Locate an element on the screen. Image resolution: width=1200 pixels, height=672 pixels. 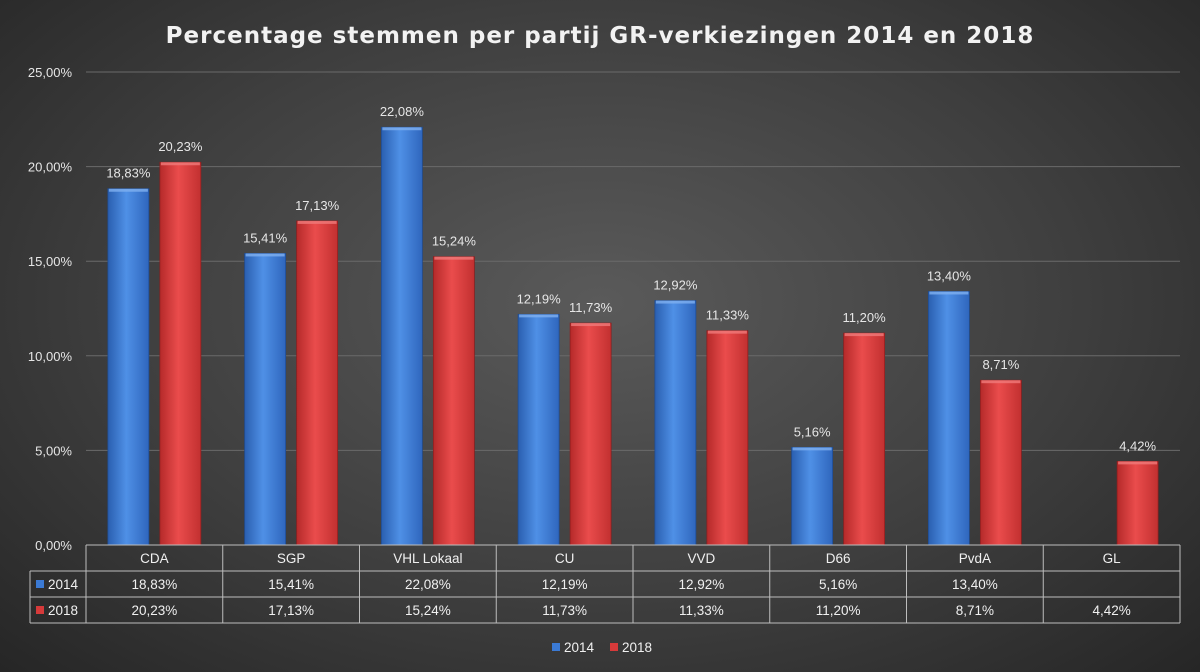
data-label: 20,23% is located at coordinates (180, 146).